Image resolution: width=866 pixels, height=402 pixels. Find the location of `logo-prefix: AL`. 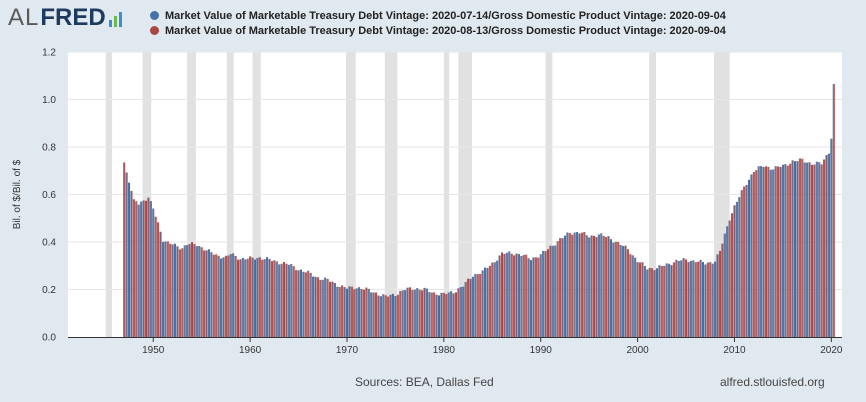

logo-prefix: AL is located at coordinates (24, 17).